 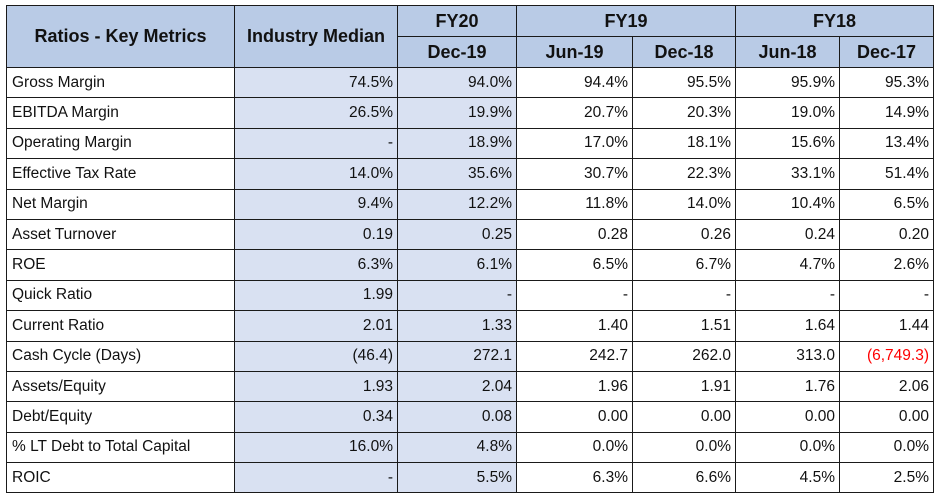 I want to click on metric-value: 4.5%, so click(x=787, y=478).